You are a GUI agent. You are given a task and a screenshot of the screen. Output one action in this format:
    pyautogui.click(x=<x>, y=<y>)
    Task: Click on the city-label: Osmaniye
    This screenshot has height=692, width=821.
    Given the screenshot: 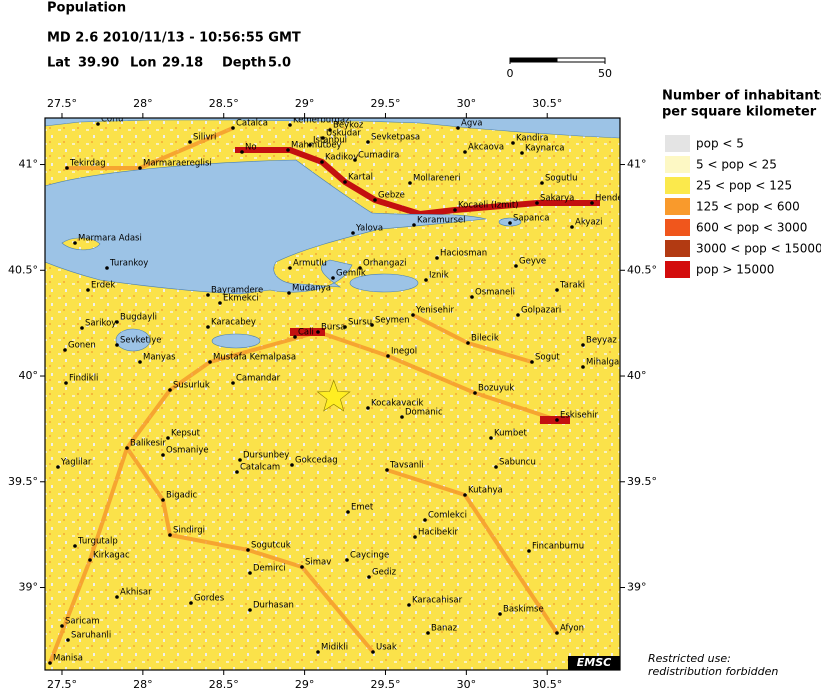 What is the action you would take?
    pyautogui.click(x=187, y=451)
    